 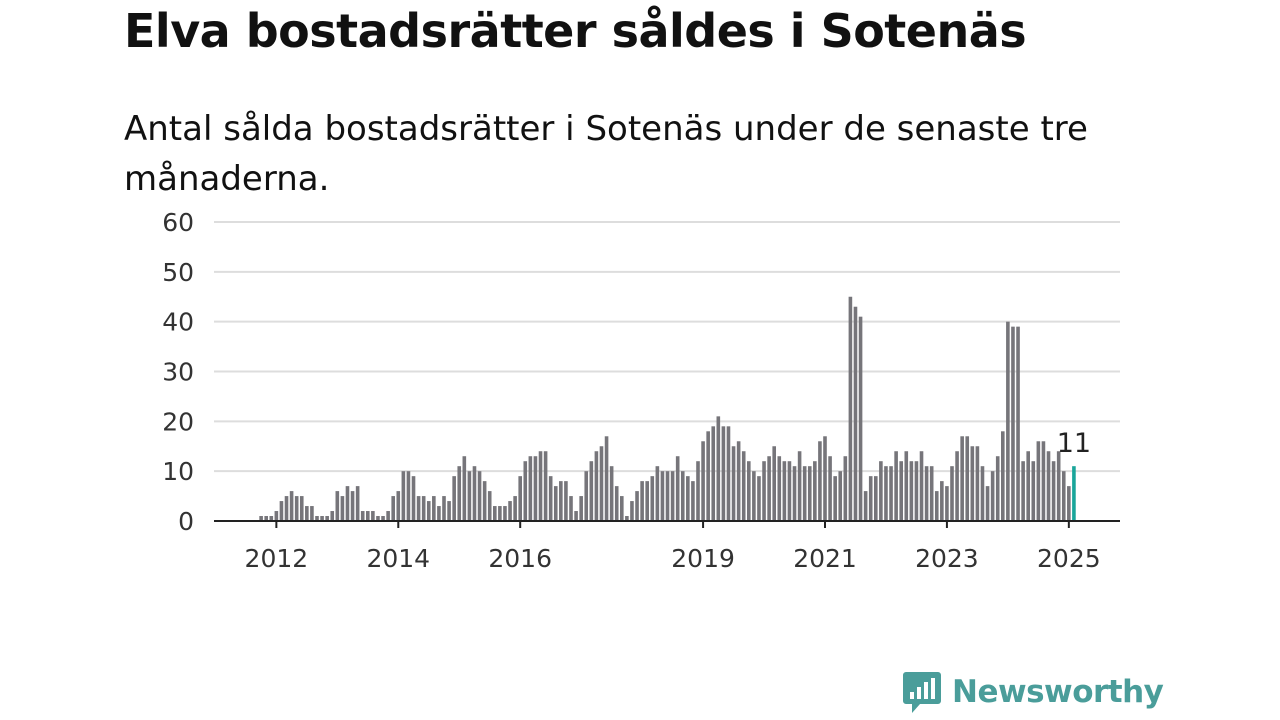 I want to click on x-tick-label: 2025, so click(x=1069, y=558).